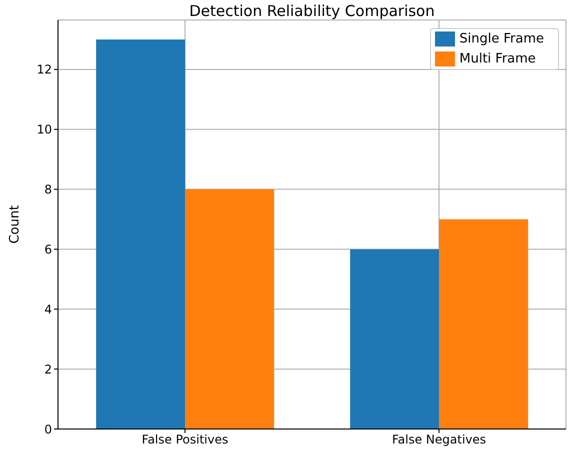 The height and width of the screenshot is (457, 573). What do you see at coordinates (44, 129) in the screenshot?
I see `y-tick-label: 10` at bounding box center [44, 129].